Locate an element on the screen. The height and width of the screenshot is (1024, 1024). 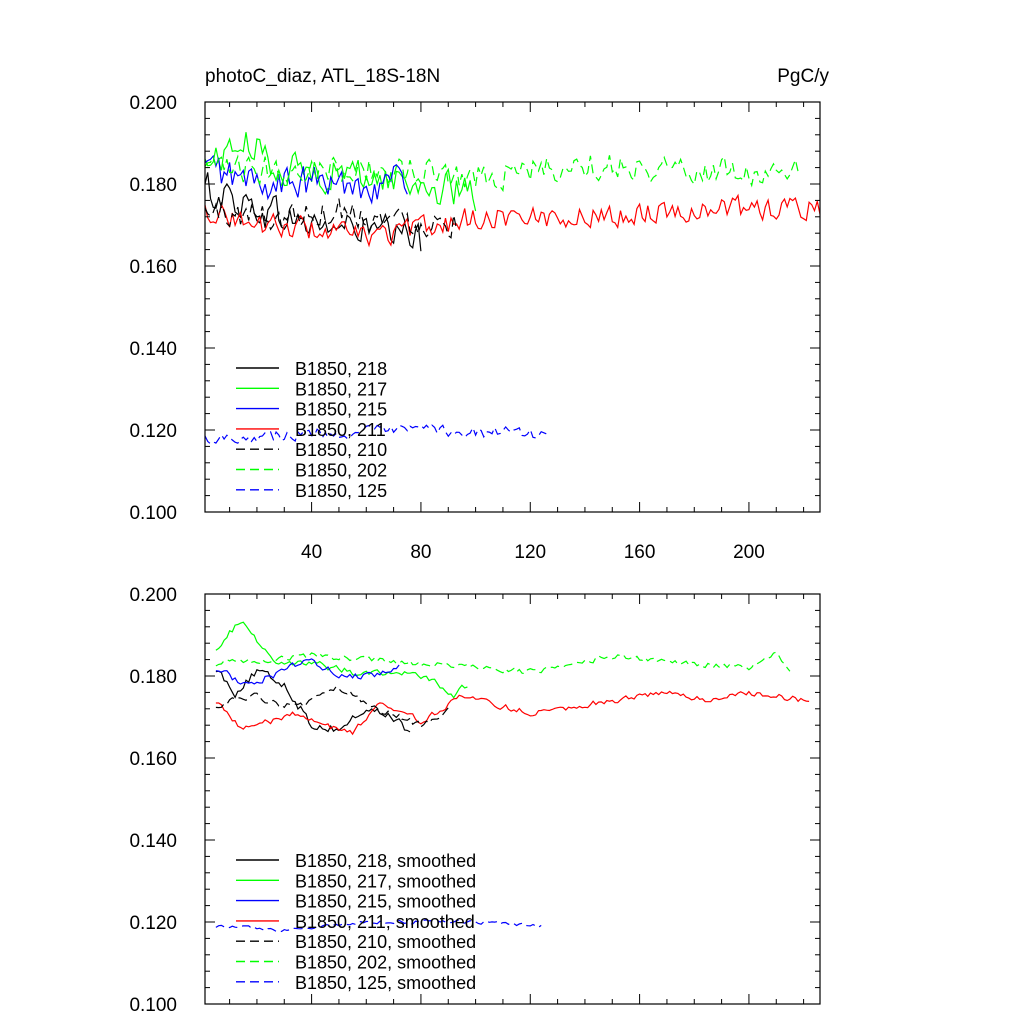
legend-label: B1850, 211, smoothed is located at coordinates (385, 922).